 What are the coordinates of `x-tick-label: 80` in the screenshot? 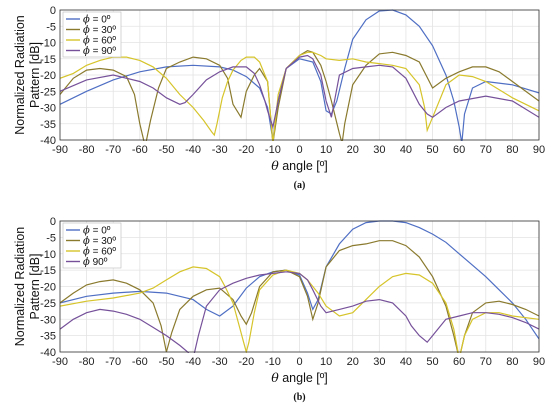 It's located at (512, 362).